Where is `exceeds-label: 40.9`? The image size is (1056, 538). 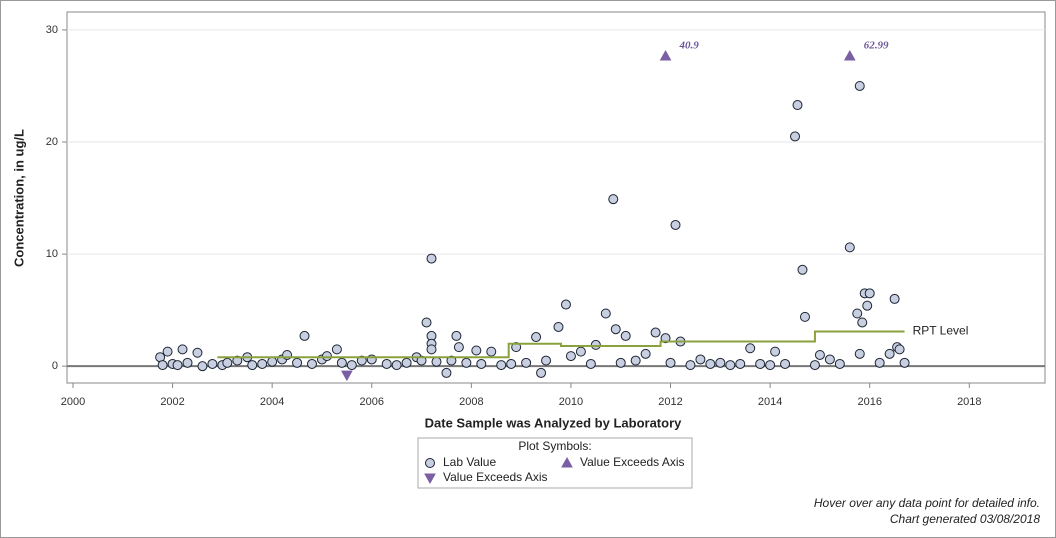
exceeds-label: 40.9 is located at coordinates (689, 46).